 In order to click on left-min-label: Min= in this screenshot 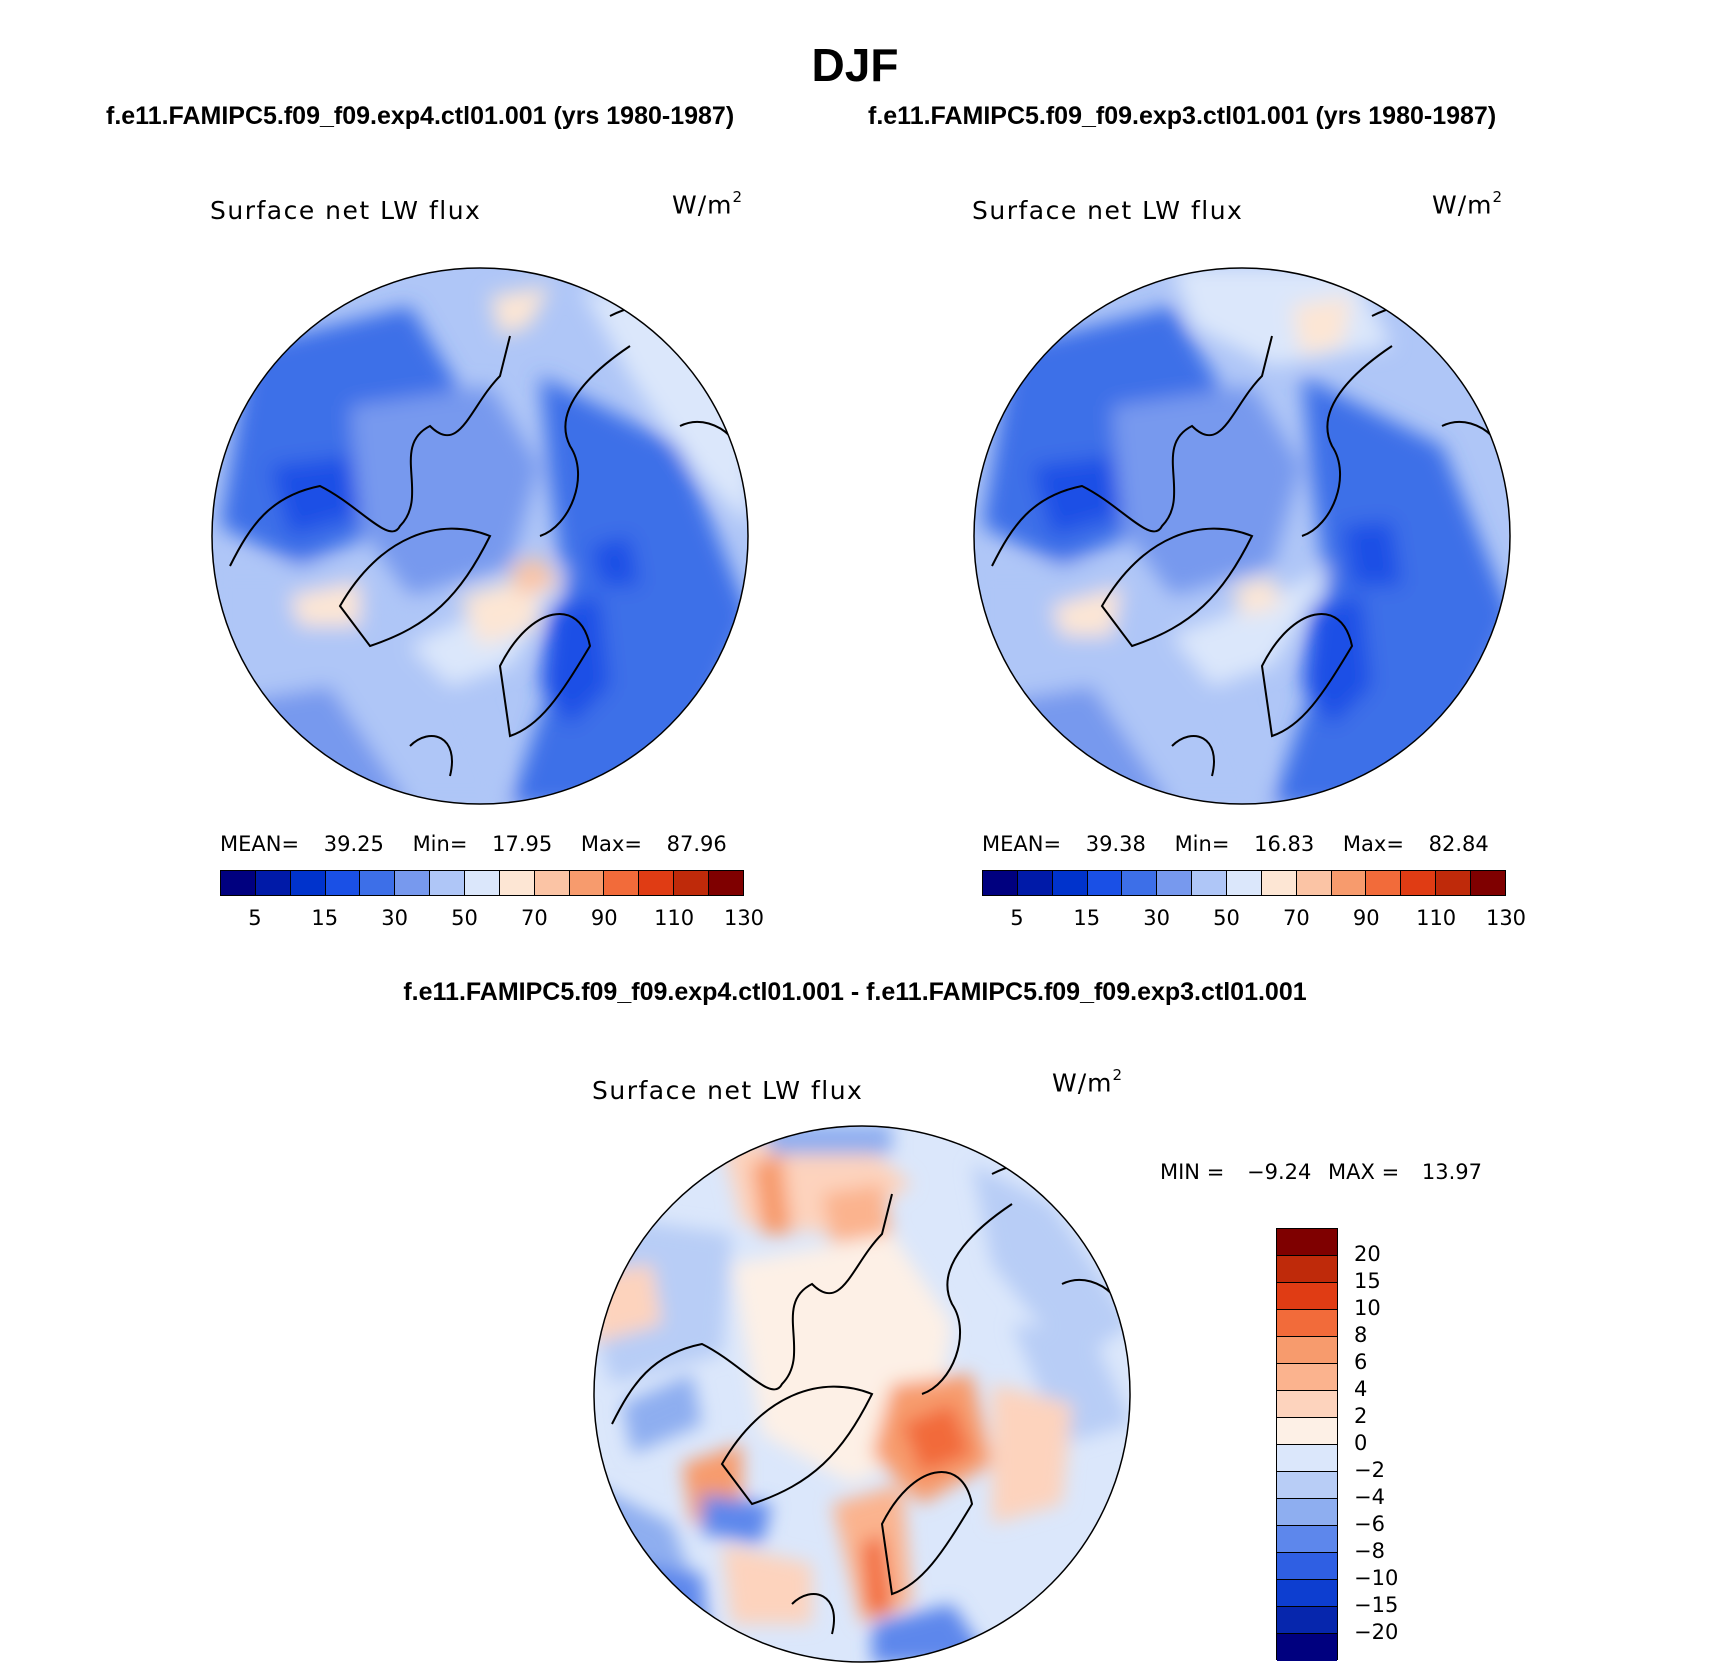, I will do `click(440, 844)`.